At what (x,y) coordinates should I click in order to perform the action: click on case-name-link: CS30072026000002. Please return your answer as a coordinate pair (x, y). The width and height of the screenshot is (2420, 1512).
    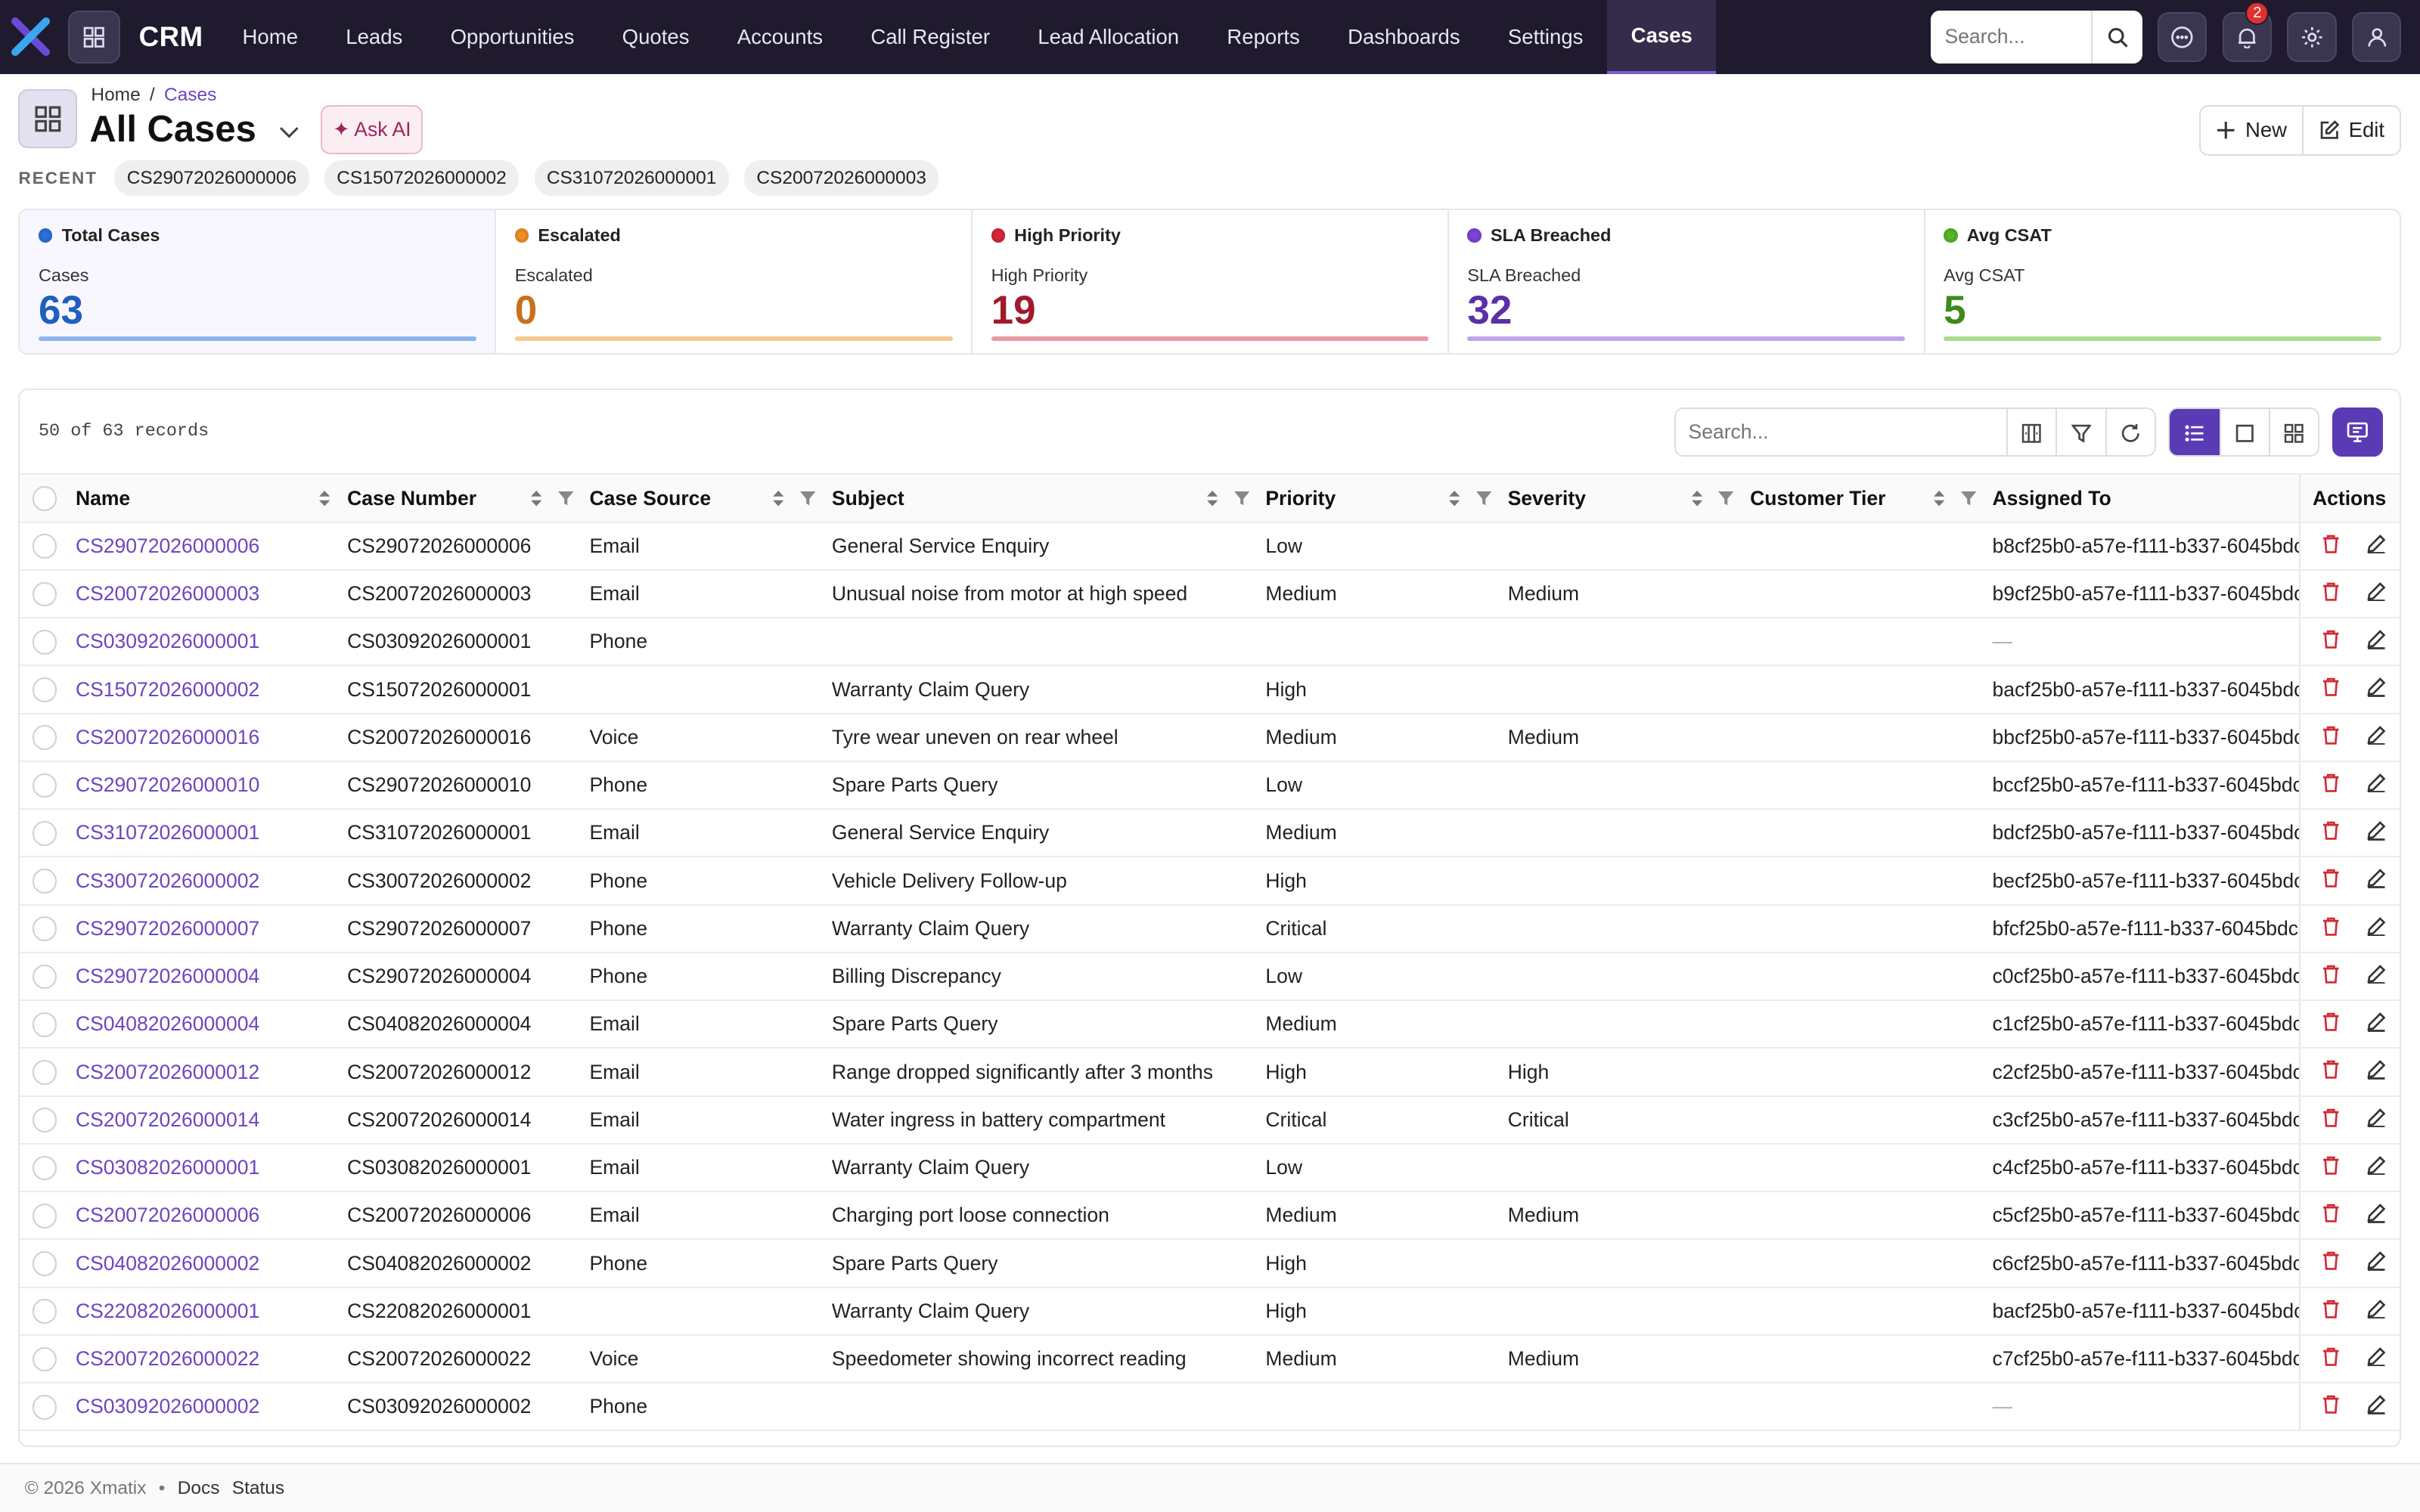
    Looking at the image, I should click on (205, 881).